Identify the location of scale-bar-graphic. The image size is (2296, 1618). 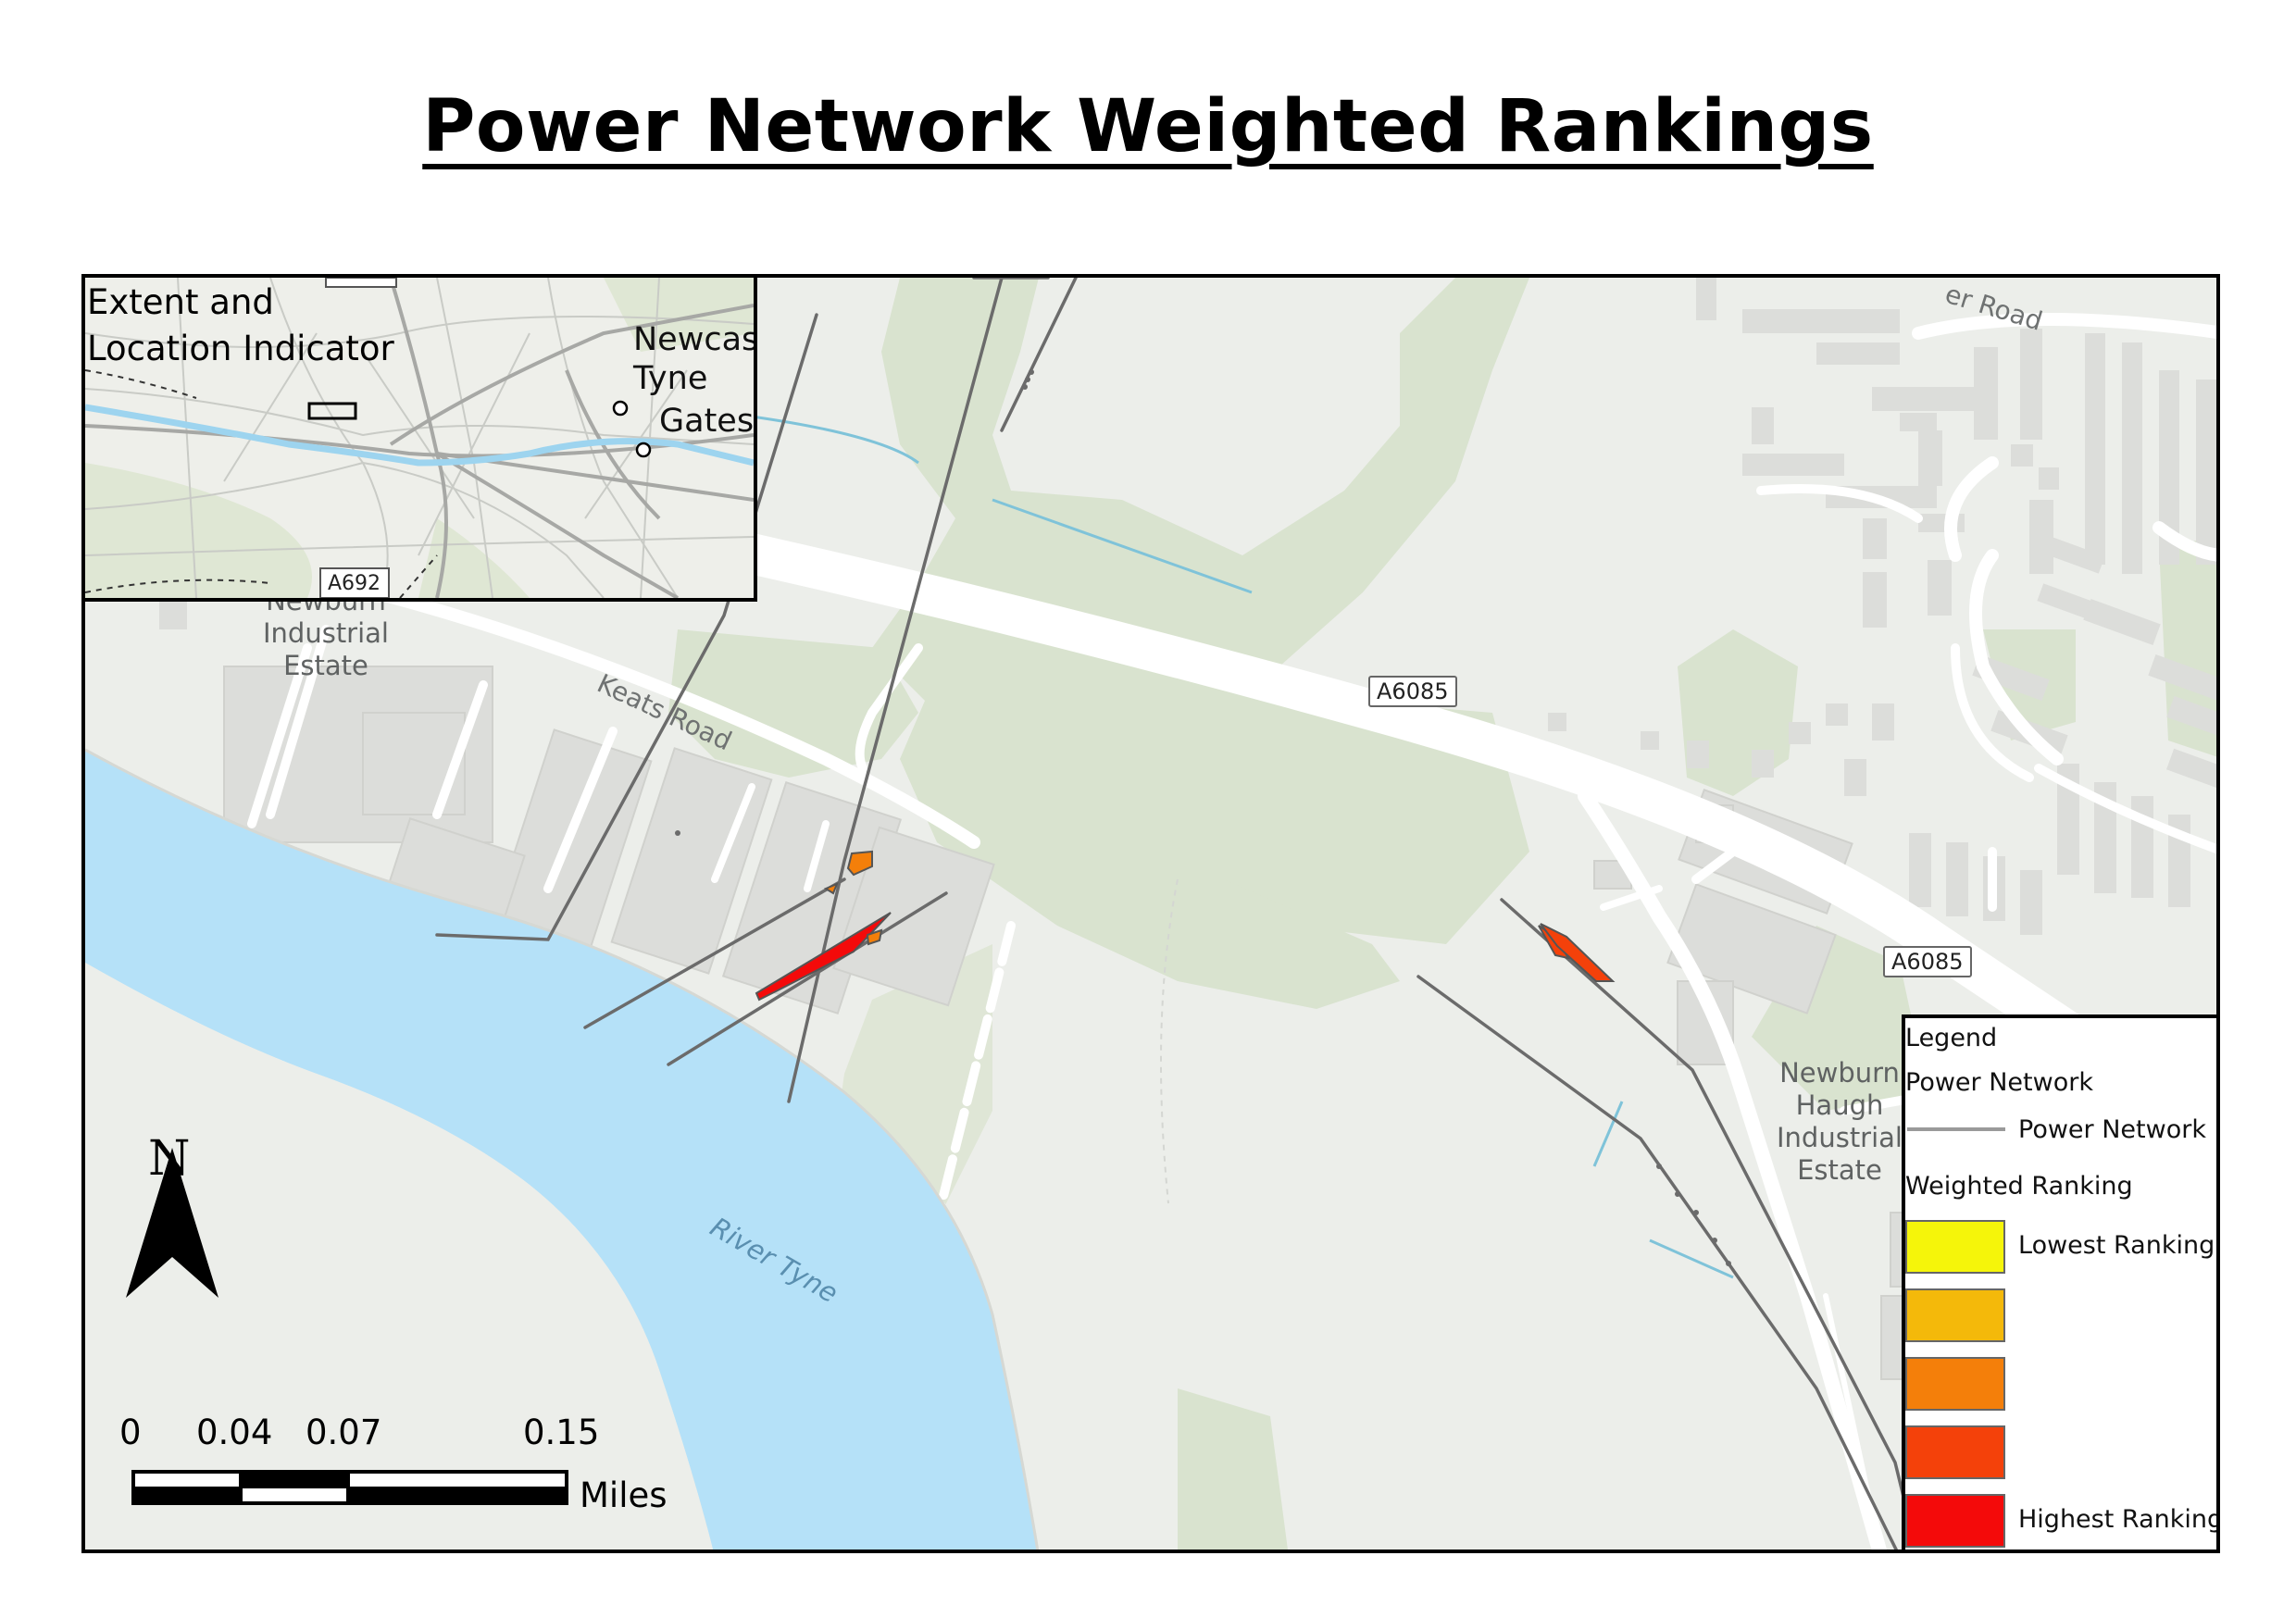
(349, 1487).